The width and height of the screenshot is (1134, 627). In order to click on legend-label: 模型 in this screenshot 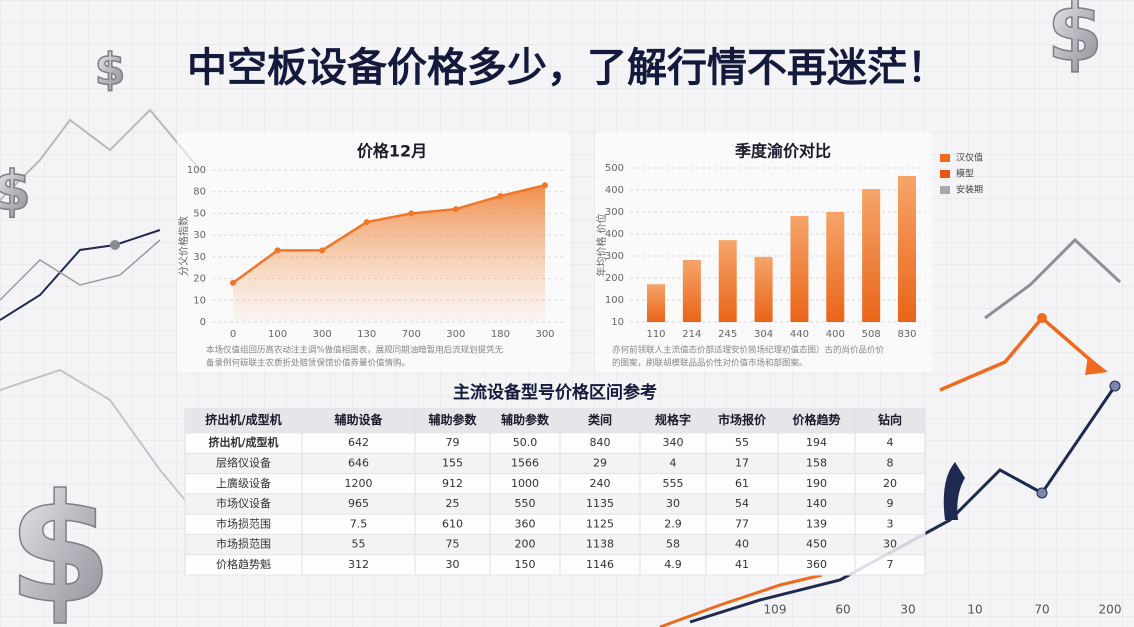, I will do `click(965, 174)`.